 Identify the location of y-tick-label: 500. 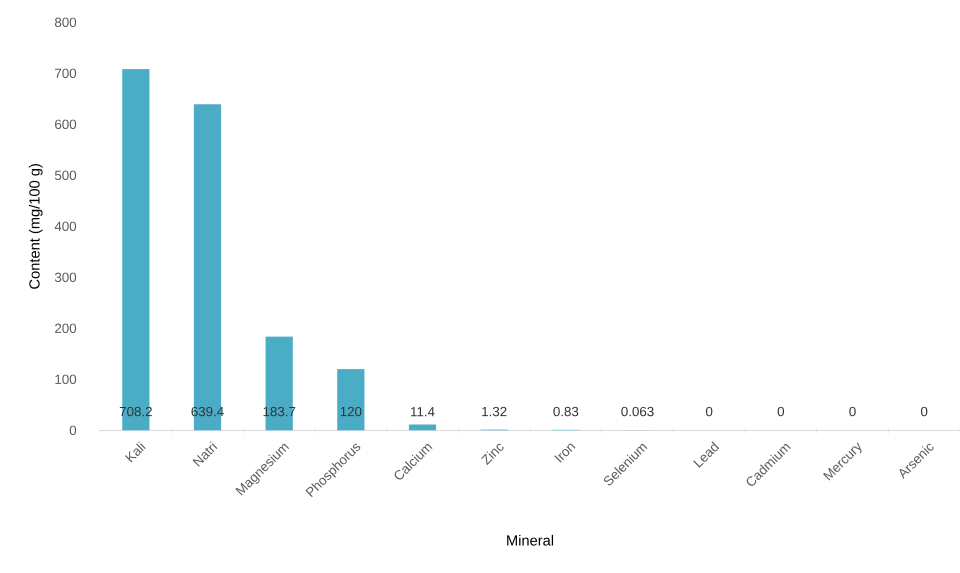
(65, 175).